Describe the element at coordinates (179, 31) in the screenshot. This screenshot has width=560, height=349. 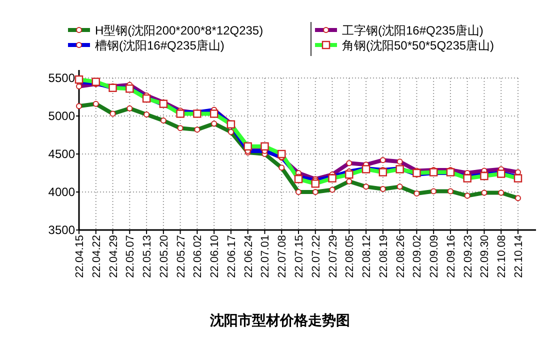
I see `legend-label: H型钢(沈阳200*200*8*12Q235)` at that location.